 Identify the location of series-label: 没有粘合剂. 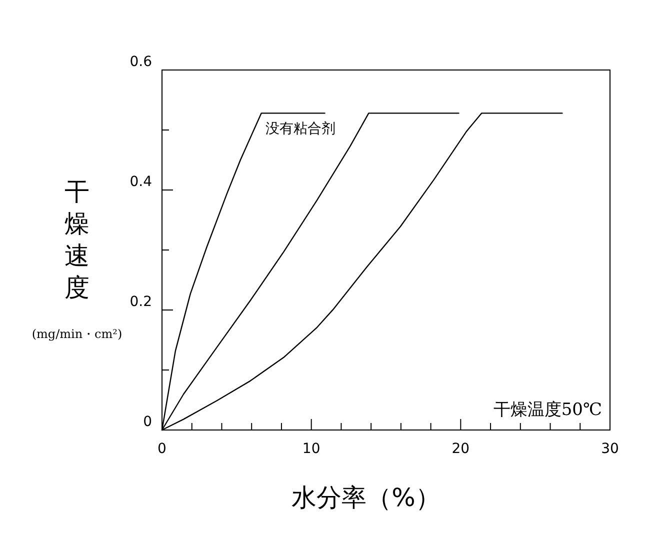
(300, 129).